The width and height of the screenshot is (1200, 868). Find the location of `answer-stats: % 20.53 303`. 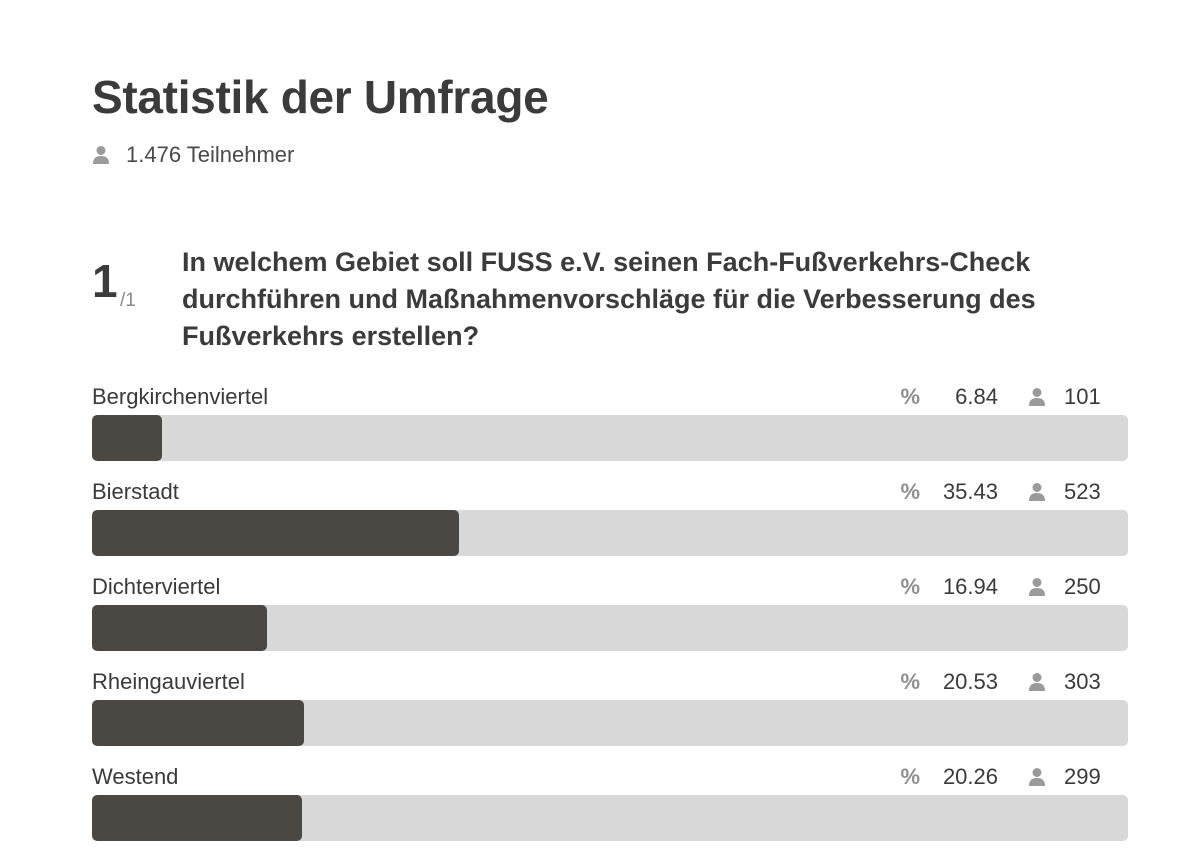

answer-stats: % 20.53 303 is located at coordinates (1001, 682).